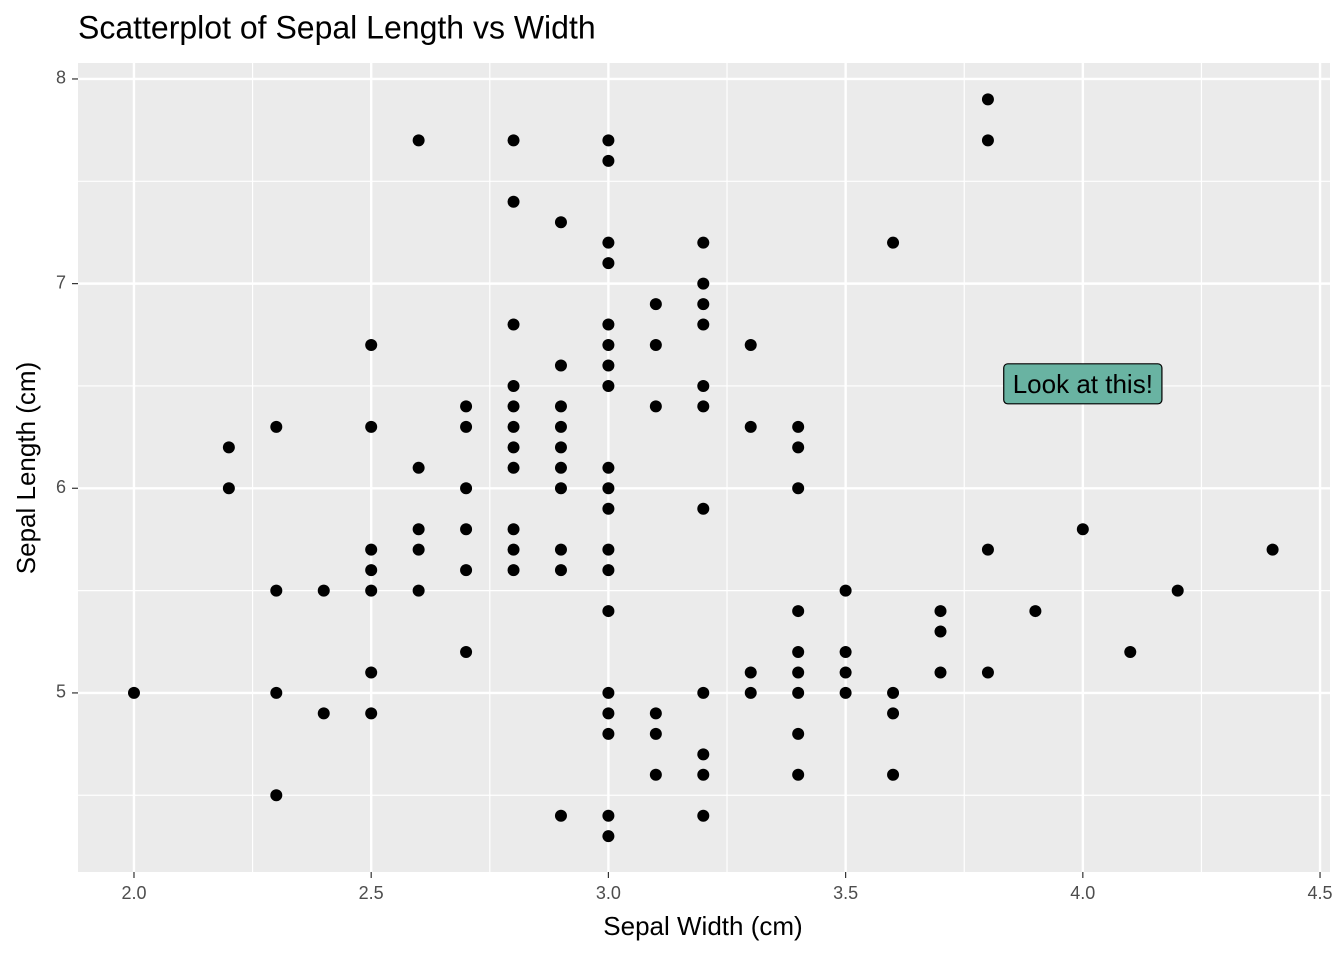 This screenshot has width=1344, height=960. Describe the element at coordinates (61, 692) in the screenshot. I see `y-tick-label: 5` at that location.